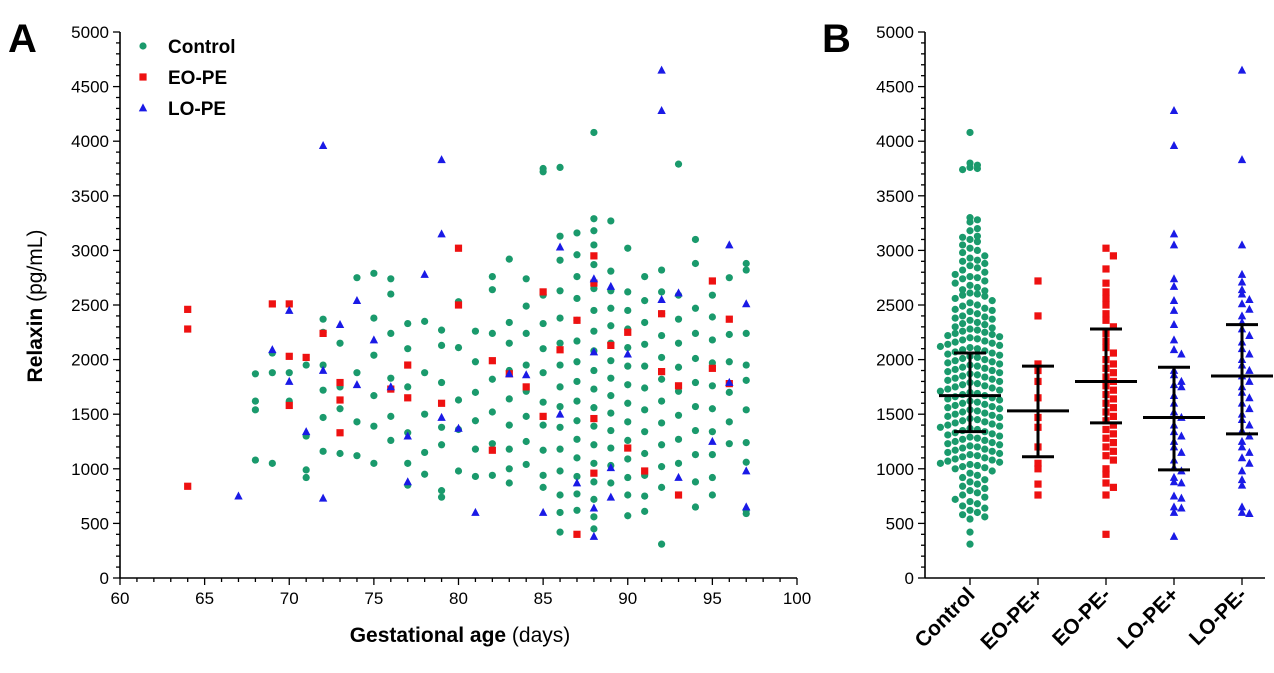 The image size is (1274, 673). I want to click on panel-a-x-tick-label: 75, so click(373, 598).